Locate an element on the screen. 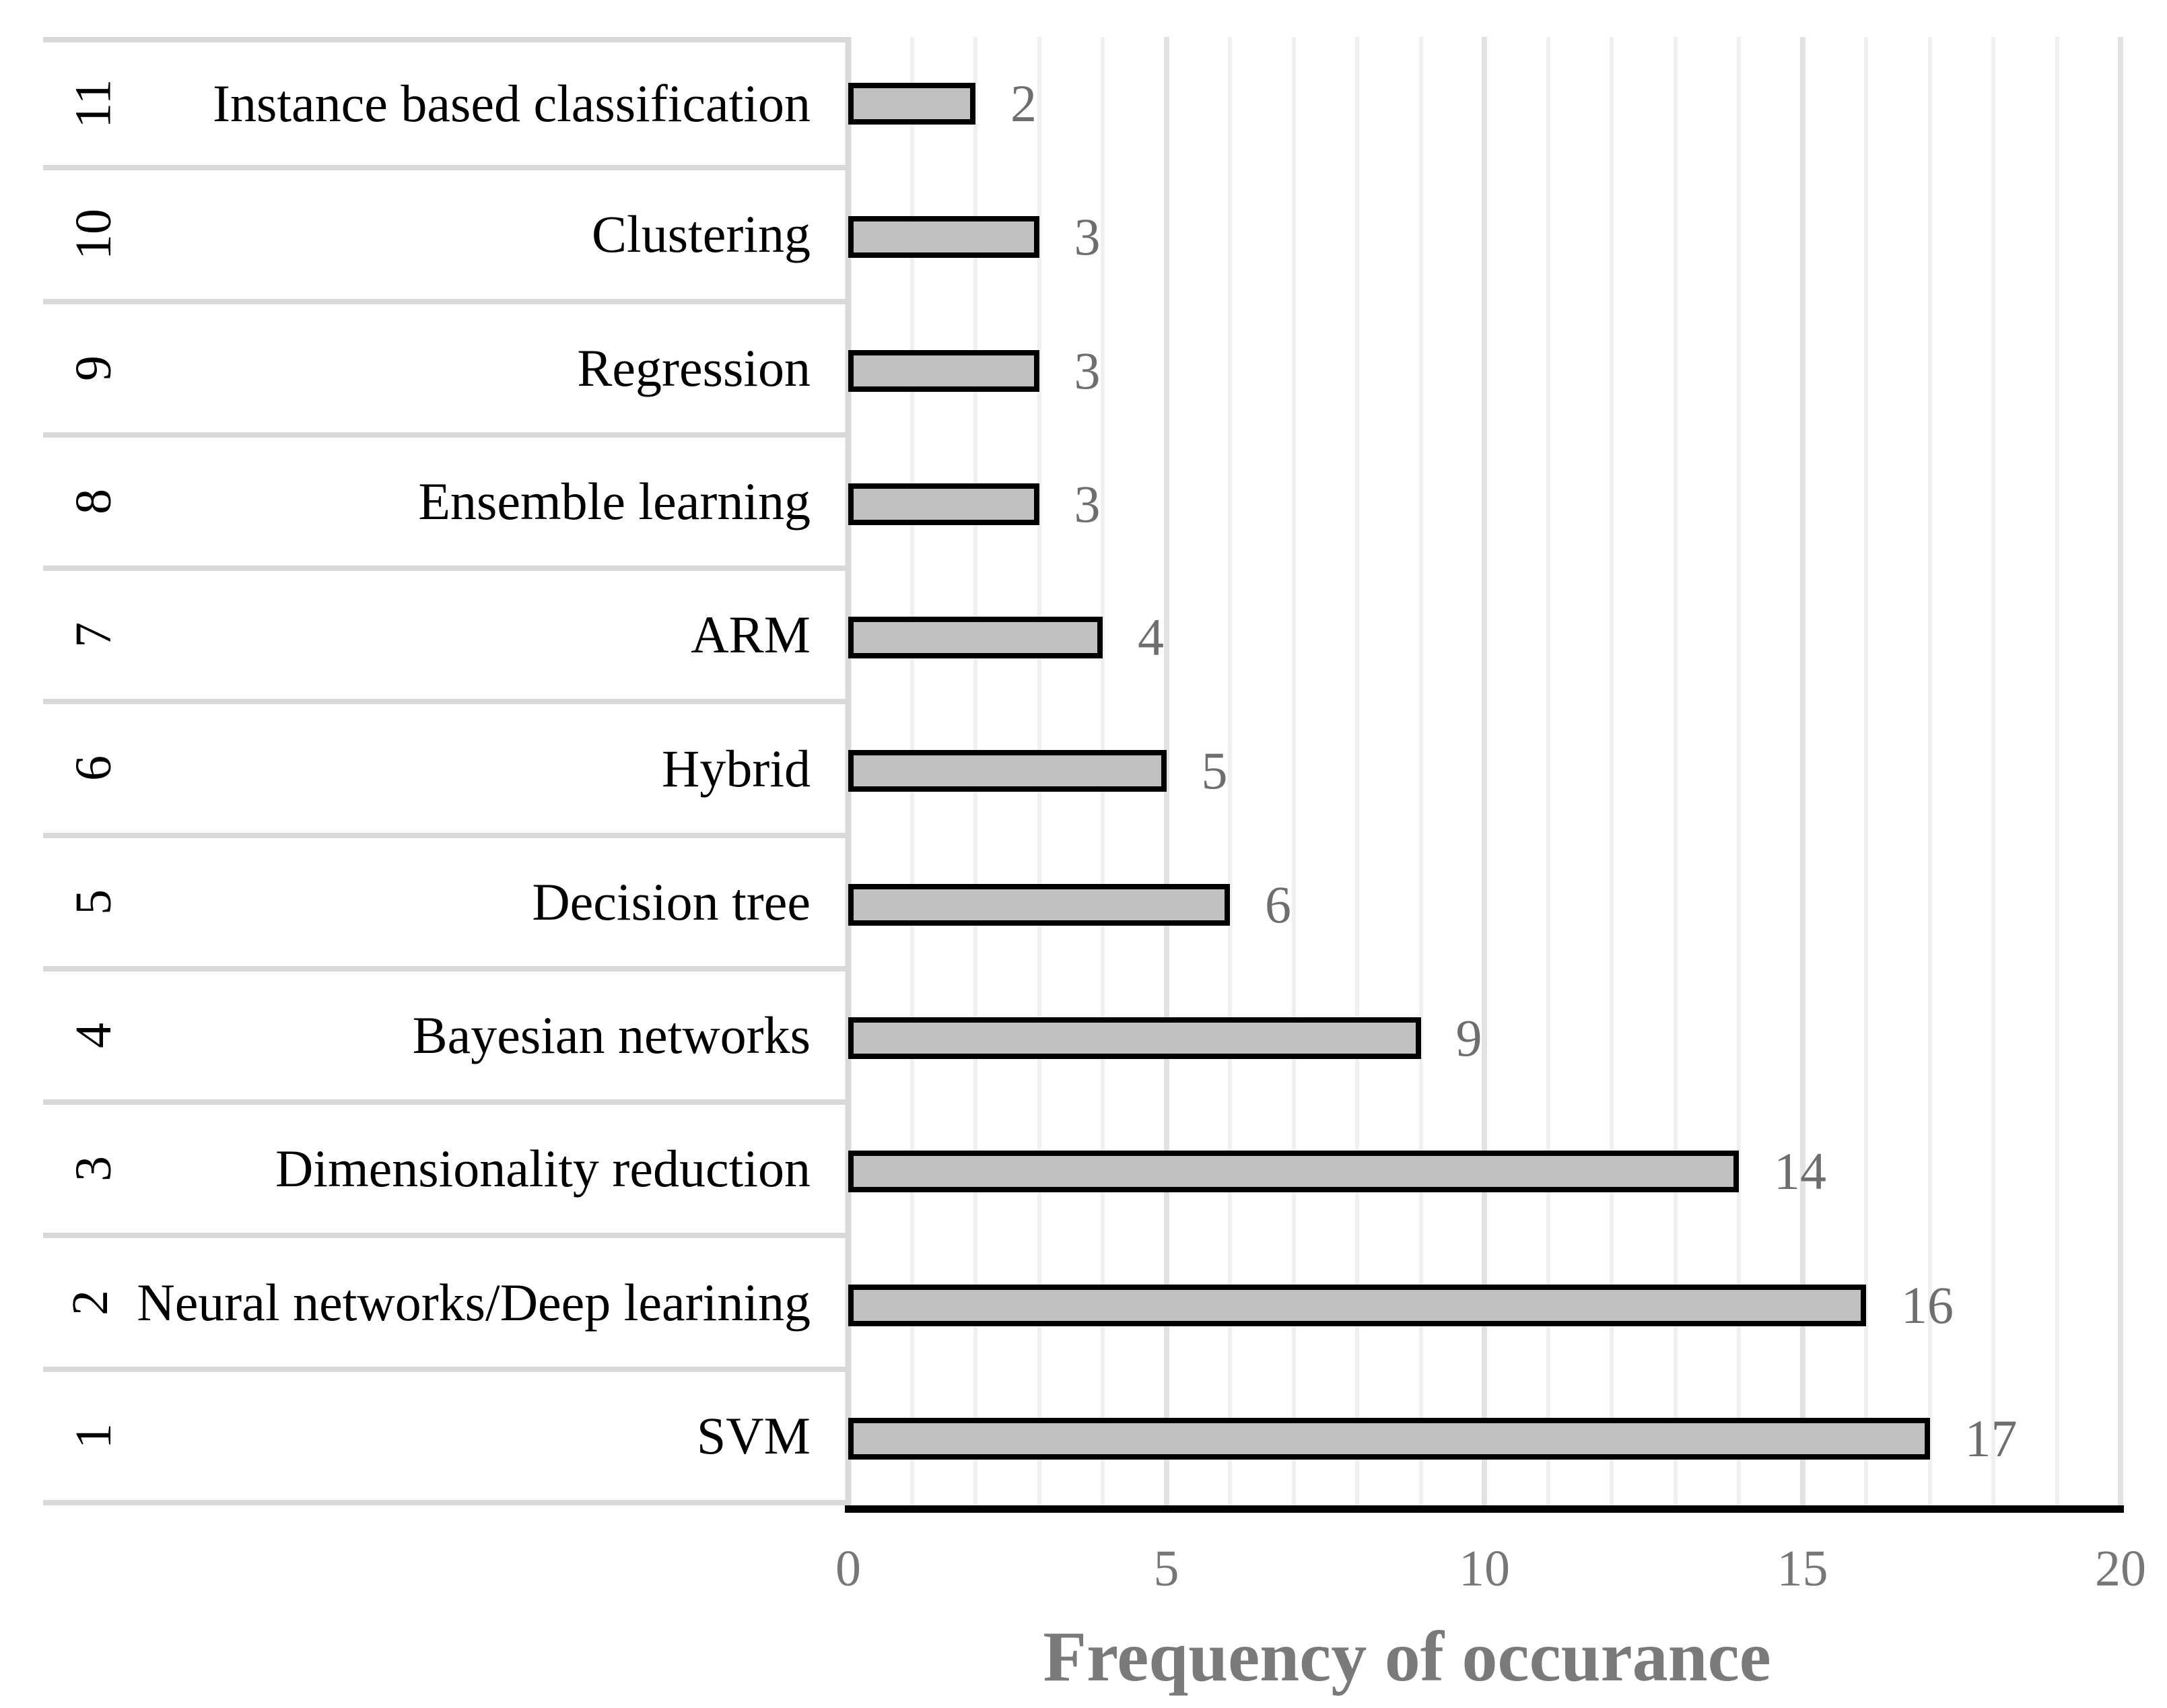 The width and height of the screenshot is (2167, 1708). row-rank-label: 10 is located at coordinates (94, 235).